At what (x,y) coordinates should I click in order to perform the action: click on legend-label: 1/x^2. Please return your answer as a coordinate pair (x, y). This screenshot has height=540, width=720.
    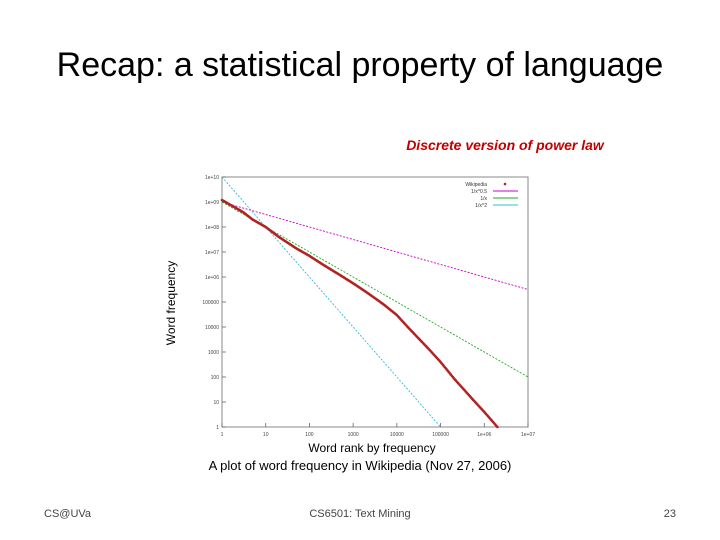
    Looking at the image, I should click on (481, 206).